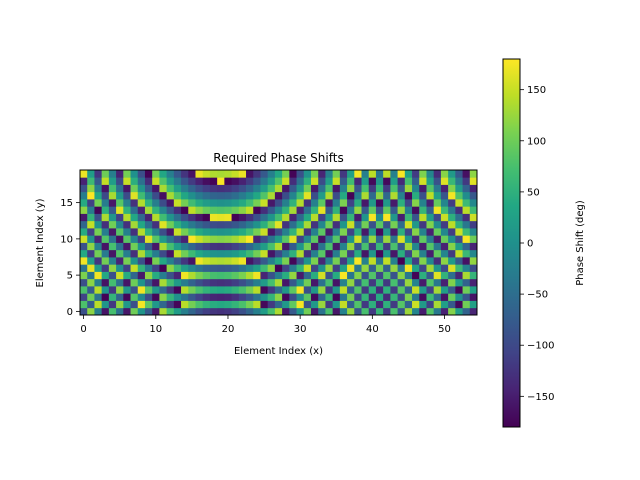  I want to click on colorbar-tick-label: −50, so click(537, 295).